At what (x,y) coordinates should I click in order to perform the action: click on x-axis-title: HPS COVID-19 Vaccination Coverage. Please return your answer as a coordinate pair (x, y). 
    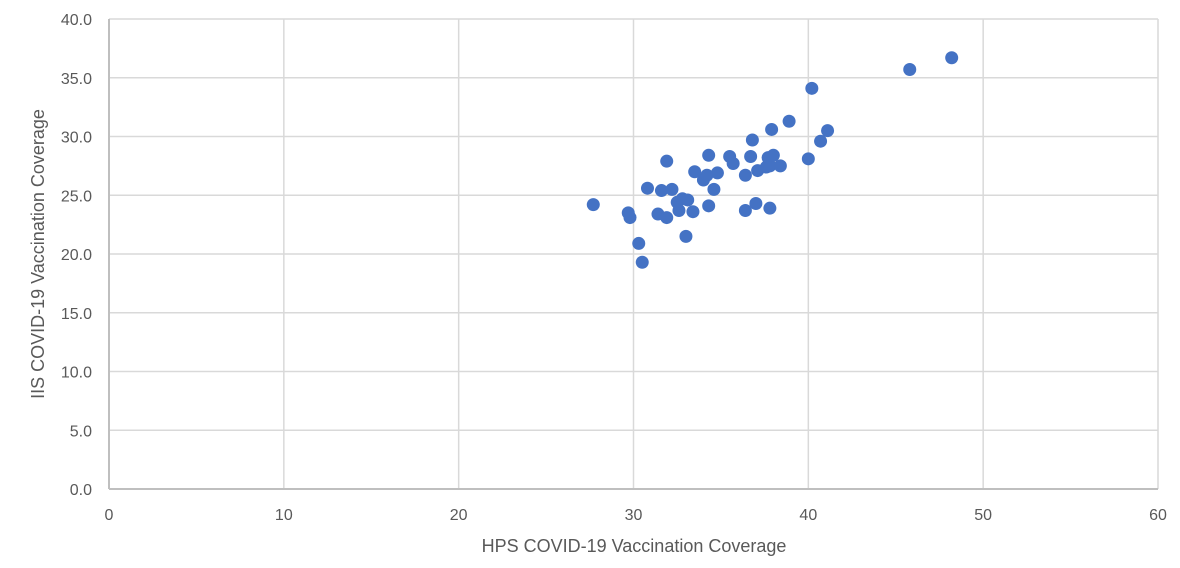
    Looking at the image, I should click on (634, 546).